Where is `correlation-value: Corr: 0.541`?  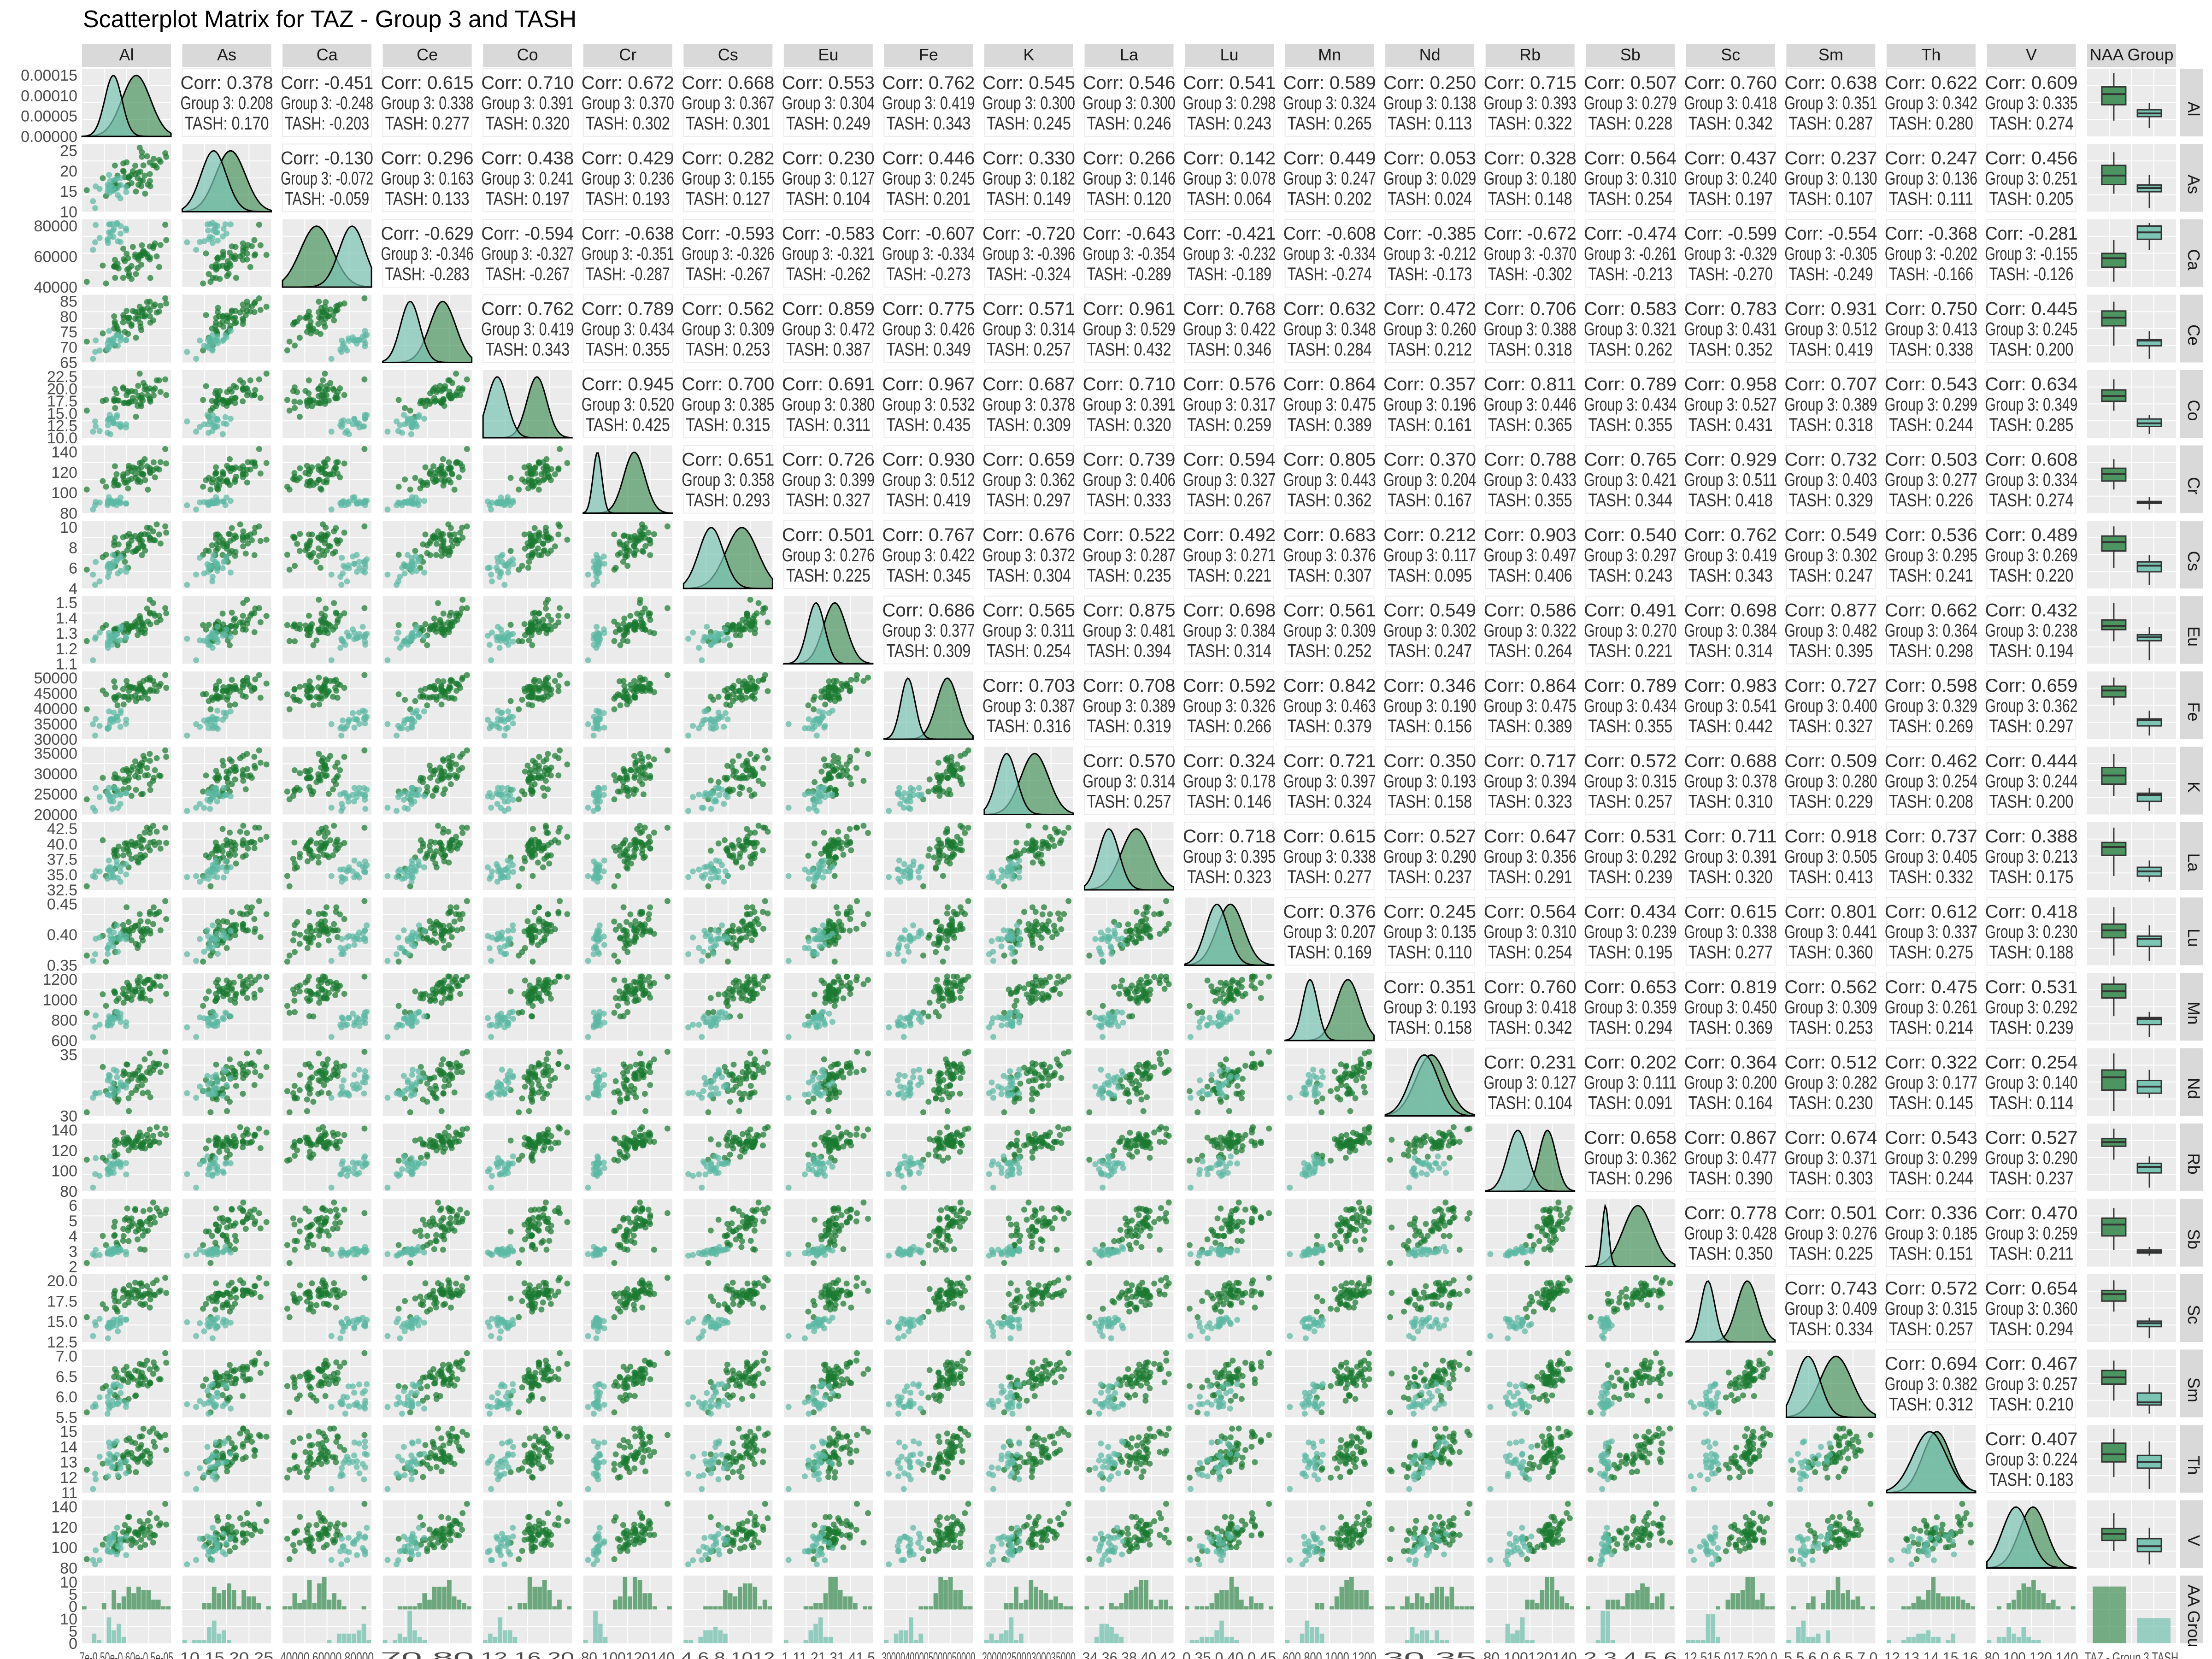 correlation-value: Corr: 0.541 is located at coordinates (1229, 83).